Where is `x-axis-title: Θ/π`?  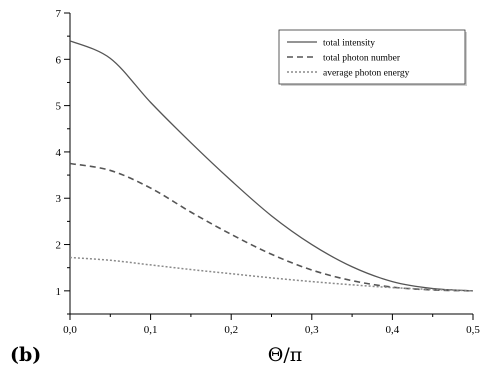 x-axis-title: Θ/π is located at coordinates (285, 355).